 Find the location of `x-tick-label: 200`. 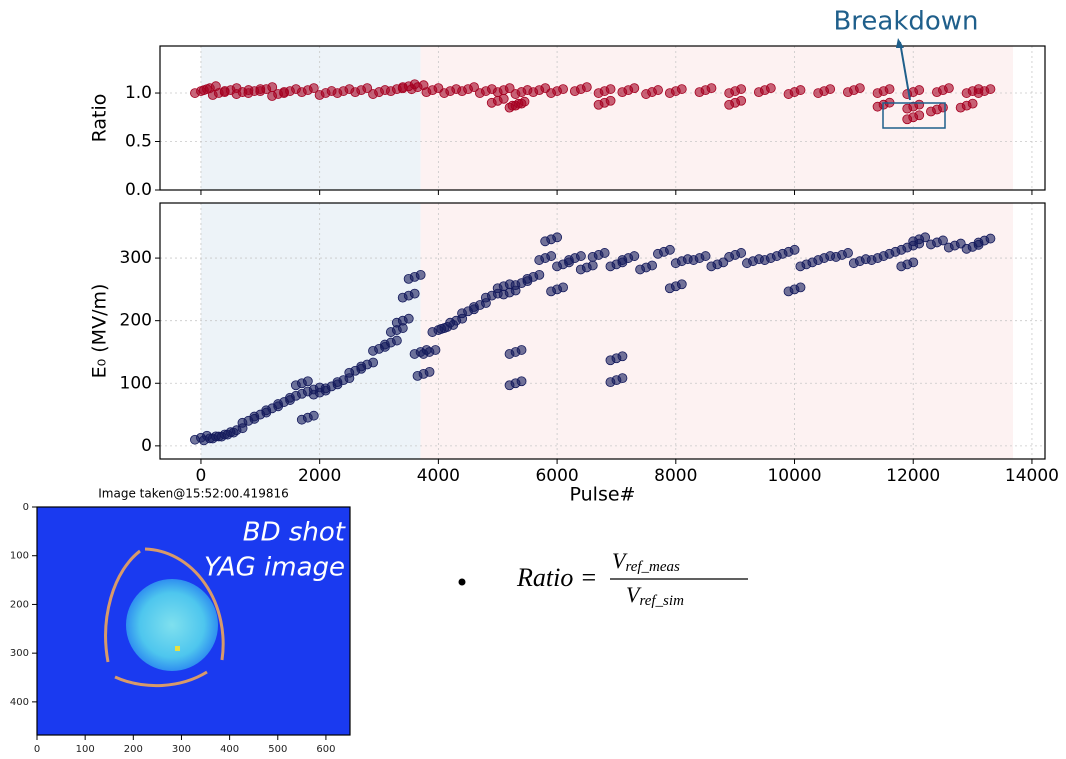

x-tick-label: 200 is located at coordinates (133, 749).